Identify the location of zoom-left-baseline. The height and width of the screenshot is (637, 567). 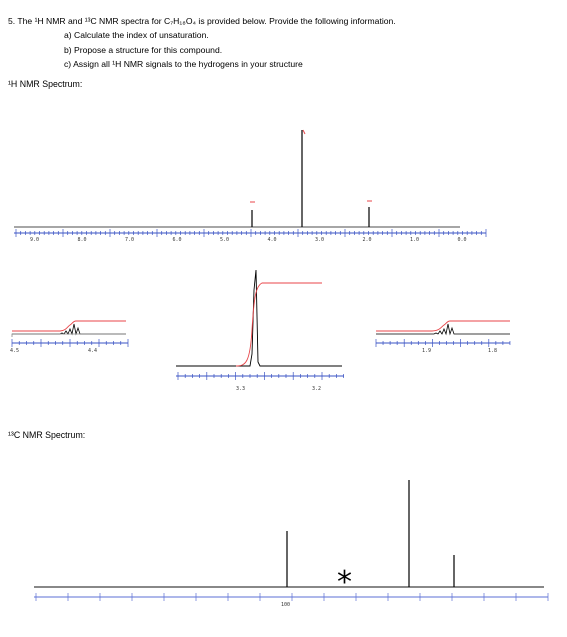
(68, 335).